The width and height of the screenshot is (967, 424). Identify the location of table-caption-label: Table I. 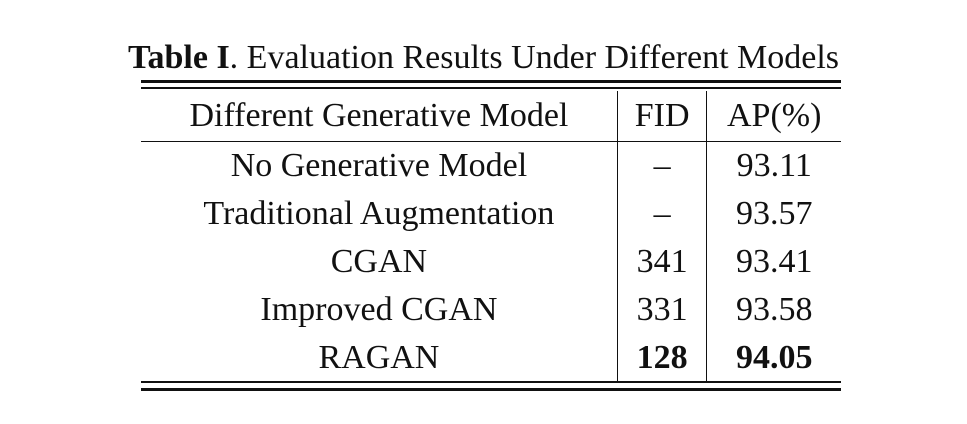
(178, 57).